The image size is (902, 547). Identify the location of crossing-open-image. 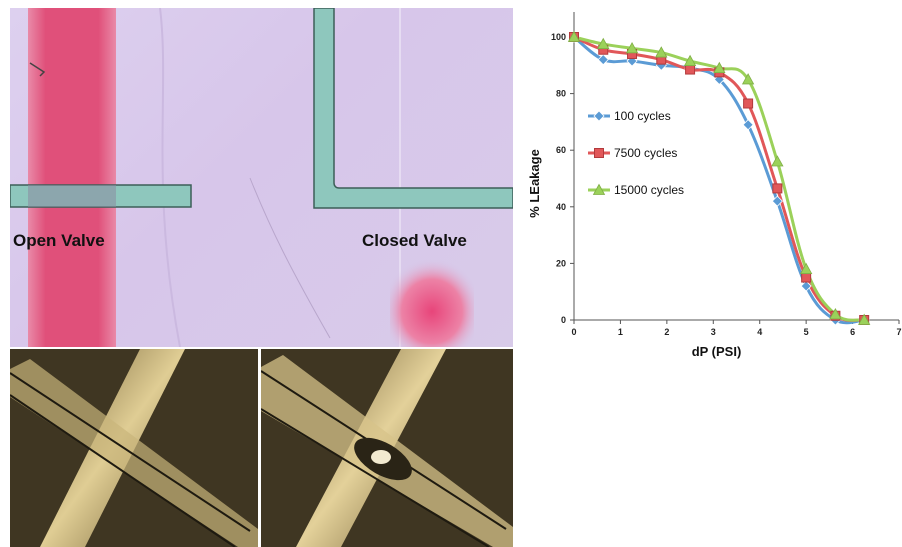
(134, 448).